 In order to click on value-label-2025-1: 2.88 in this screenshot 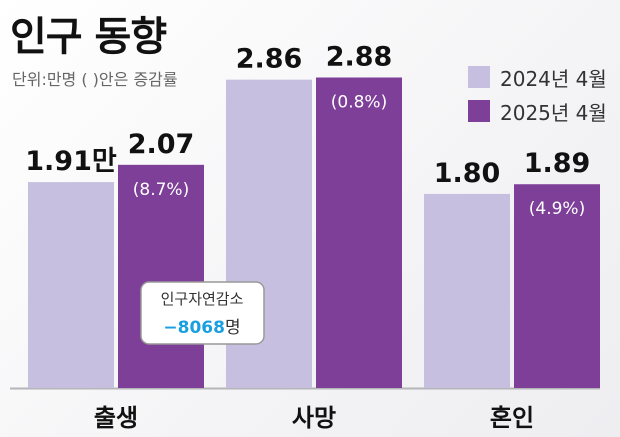, I will do `click(359, 57)`.